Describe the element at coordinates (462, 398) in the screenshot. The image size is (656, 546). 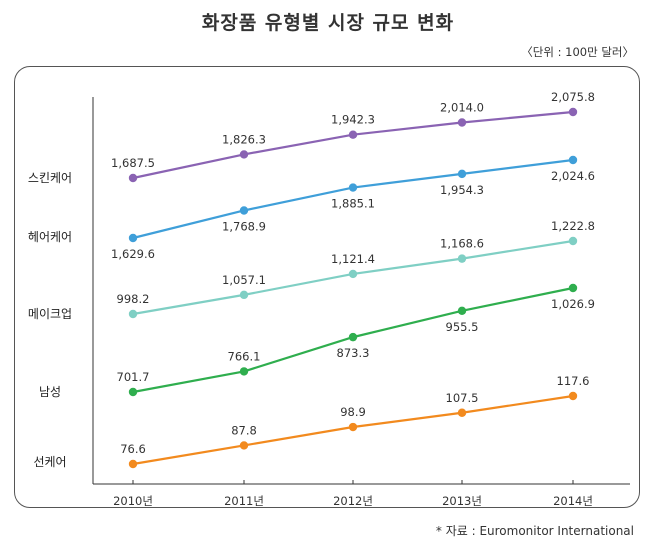
I see `data-label: 107.5` at that location.